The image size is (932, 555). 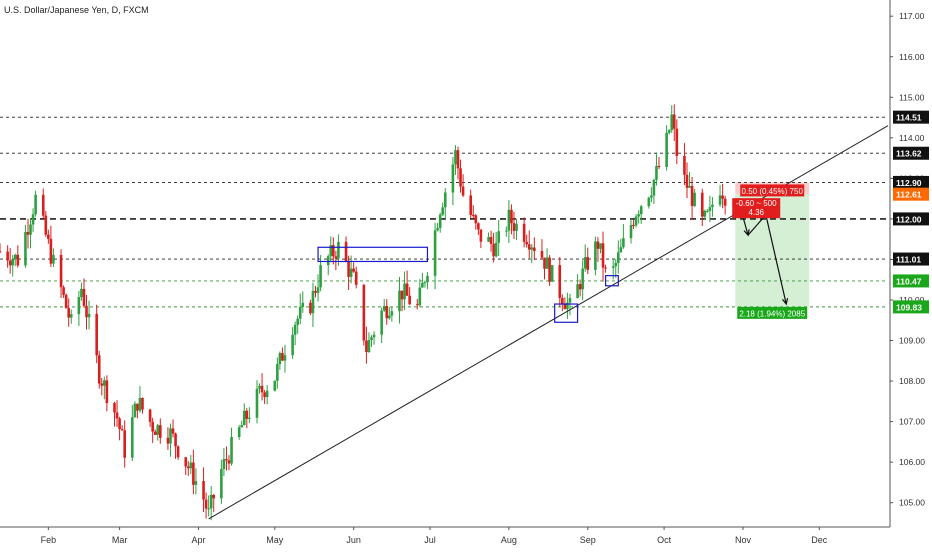 What do you see at coordinates (819, 540) in the screenshot?
I see `x-tick-label: Dec` at bounding box center [819, 540].